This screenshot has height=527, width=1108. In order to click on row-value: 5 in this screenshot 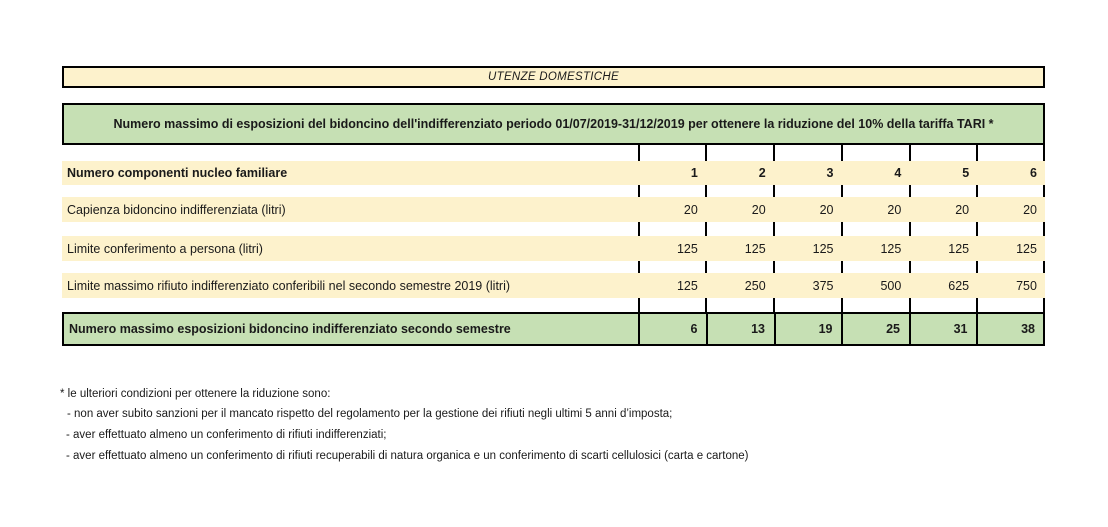, I will do `click(966, 173)`.